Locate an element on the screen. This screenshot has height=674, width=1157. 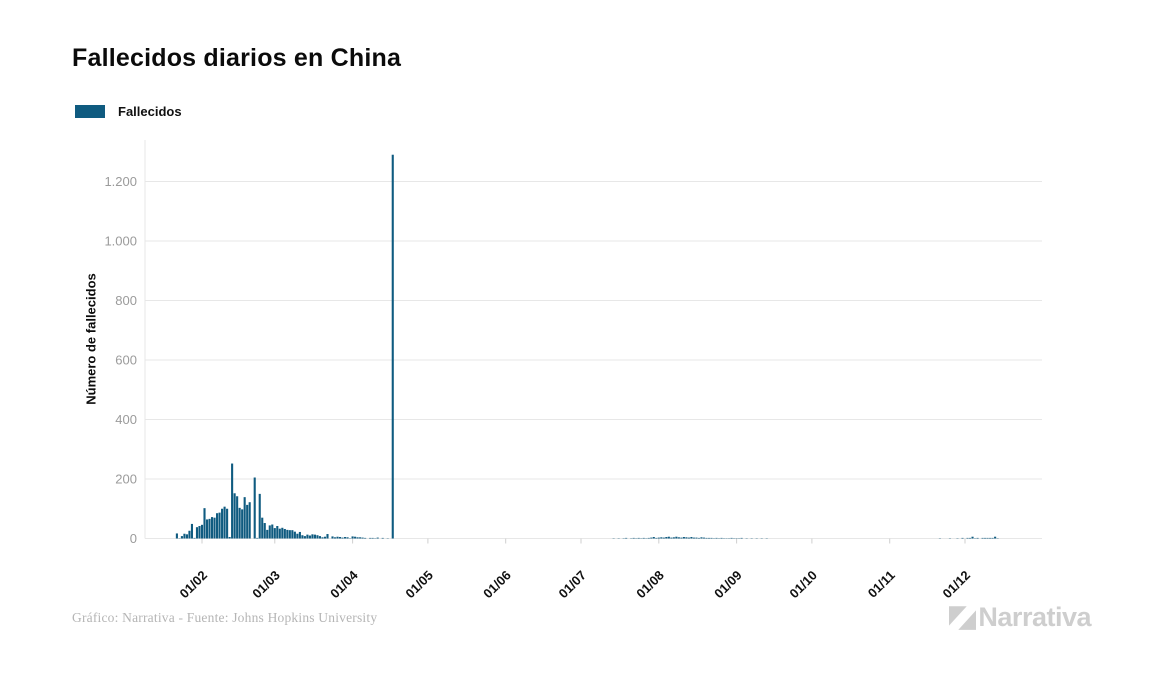
x-axis-tick-label: 01/02 is located at coordinates (194, 585).